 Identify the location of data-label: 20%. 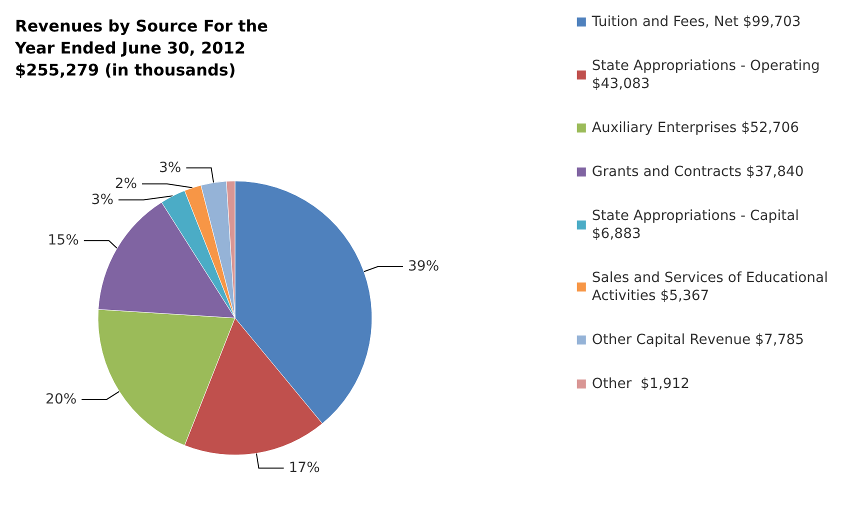
(61, 399).